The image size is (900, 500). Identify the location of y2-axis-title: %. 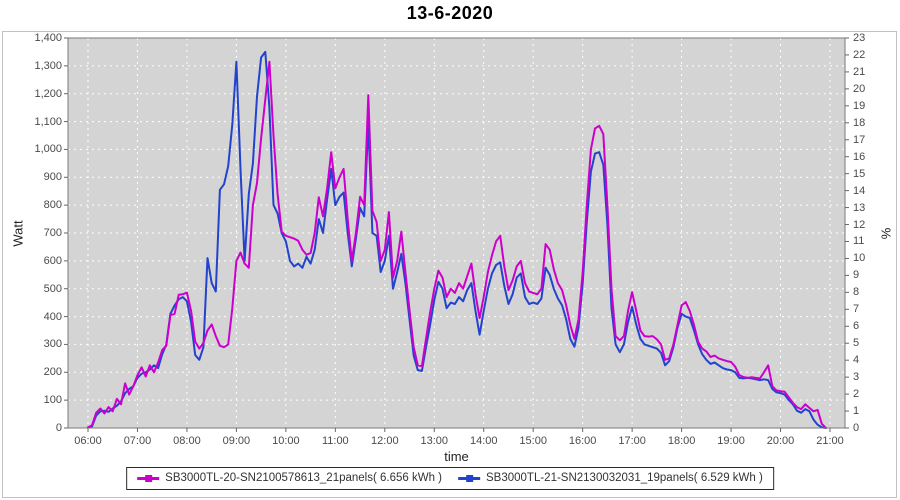
(886, 233).